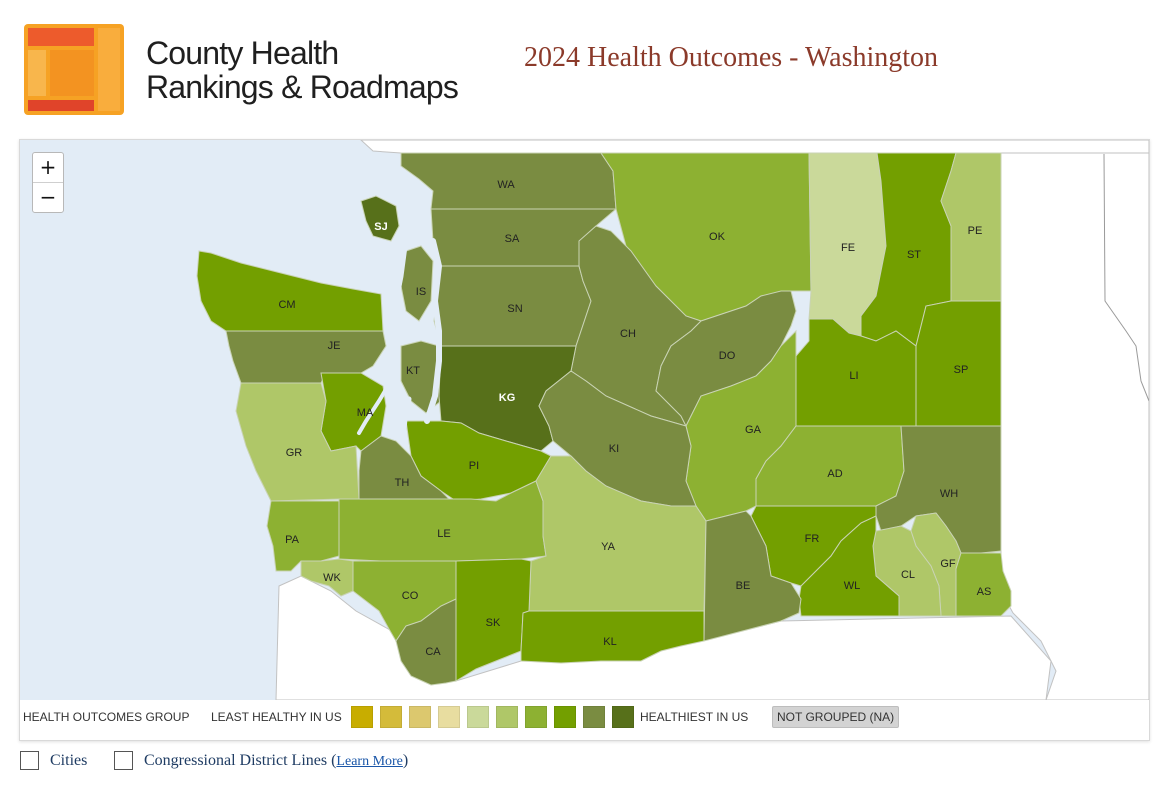 This screenshot has width=1168, height=810. Describe the element at coordinates (694, 717) in the screenshot. I see `legend-healthiest: HEALTHIEST IN US` at that location.